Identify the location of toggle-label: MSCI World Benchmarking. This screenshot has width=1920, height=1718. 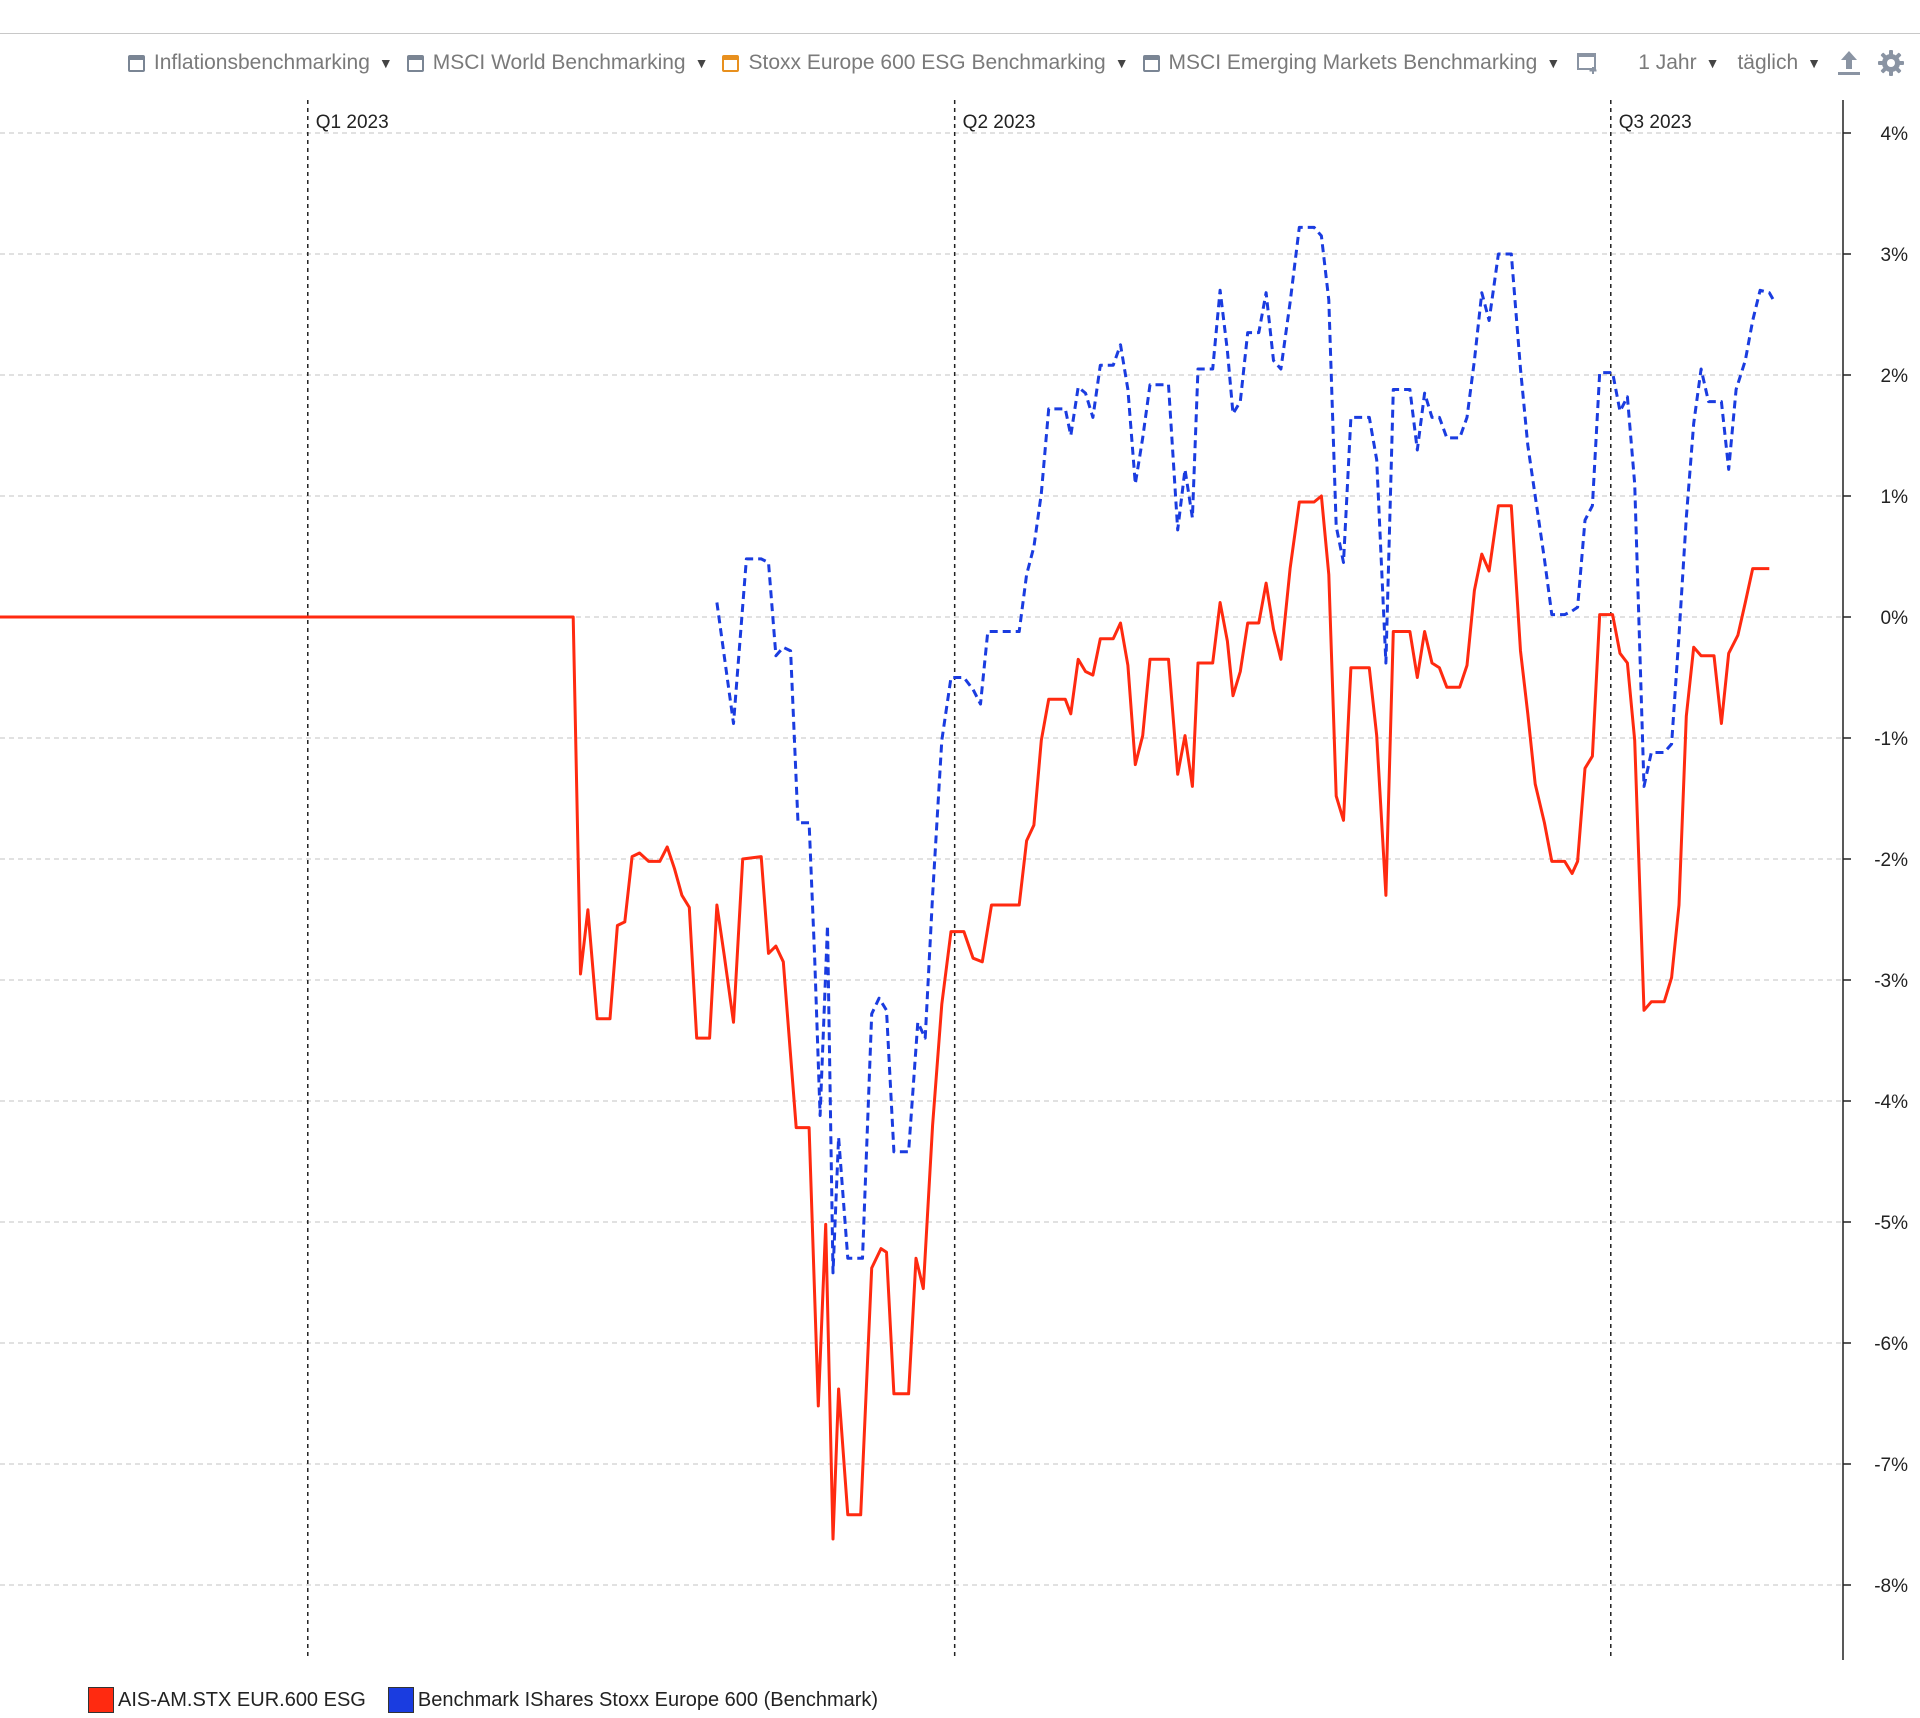
(559, 62).